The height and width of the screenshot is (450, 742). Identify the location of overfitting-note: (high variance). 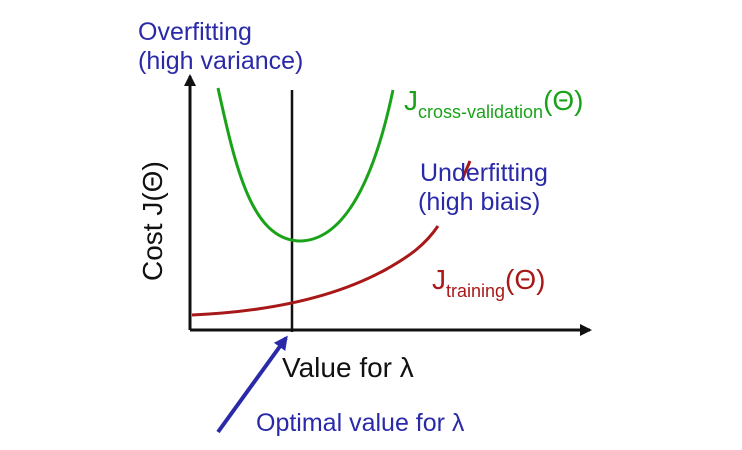
(220, 61).